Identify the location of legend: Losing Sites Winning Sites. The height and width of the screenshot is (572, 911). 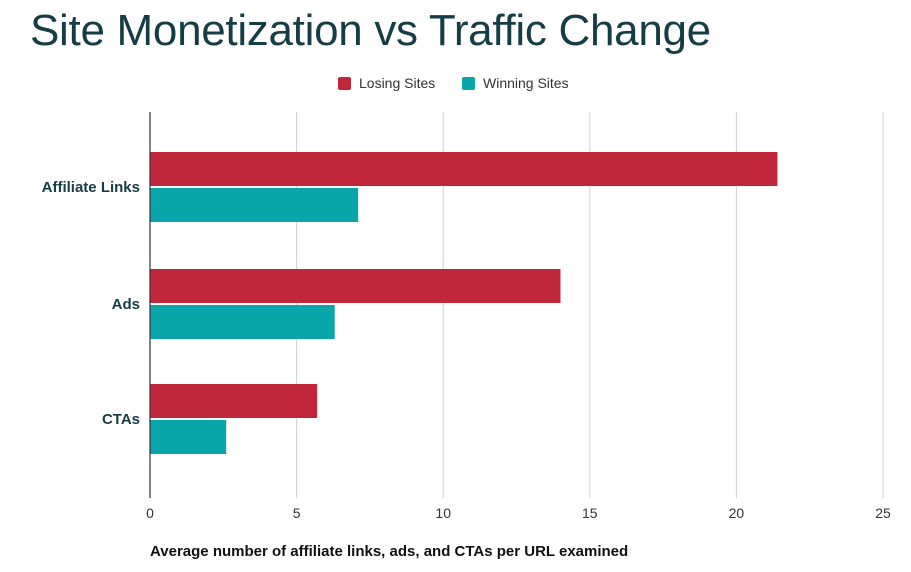
(455, 83).